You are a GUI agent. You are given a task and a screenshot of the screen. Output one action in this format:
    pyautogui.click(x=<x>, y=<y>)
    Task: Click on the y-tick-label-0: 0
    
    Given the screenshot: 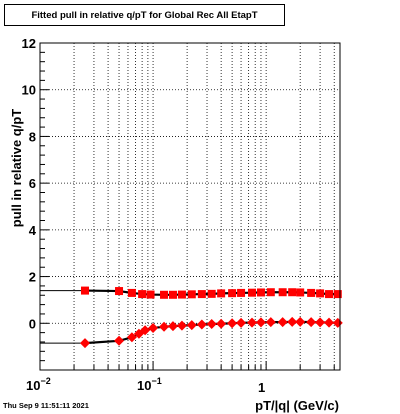 What is the action you would take?
    pyautogui.click(x=32, y=323)
    